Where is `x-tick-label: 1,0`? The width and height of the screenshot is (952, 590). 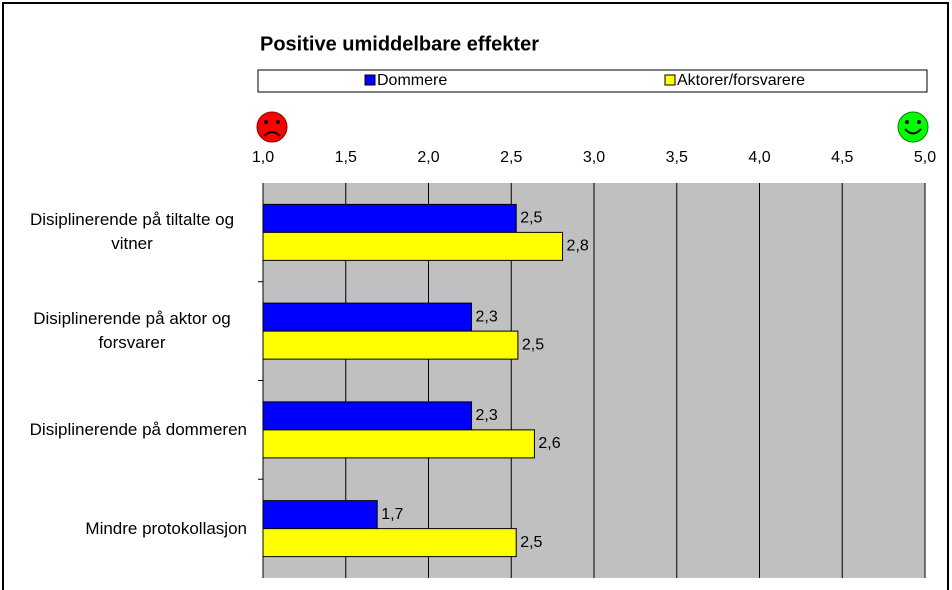 x-tick-label: 1,0 is located at coordinates (263, 157).